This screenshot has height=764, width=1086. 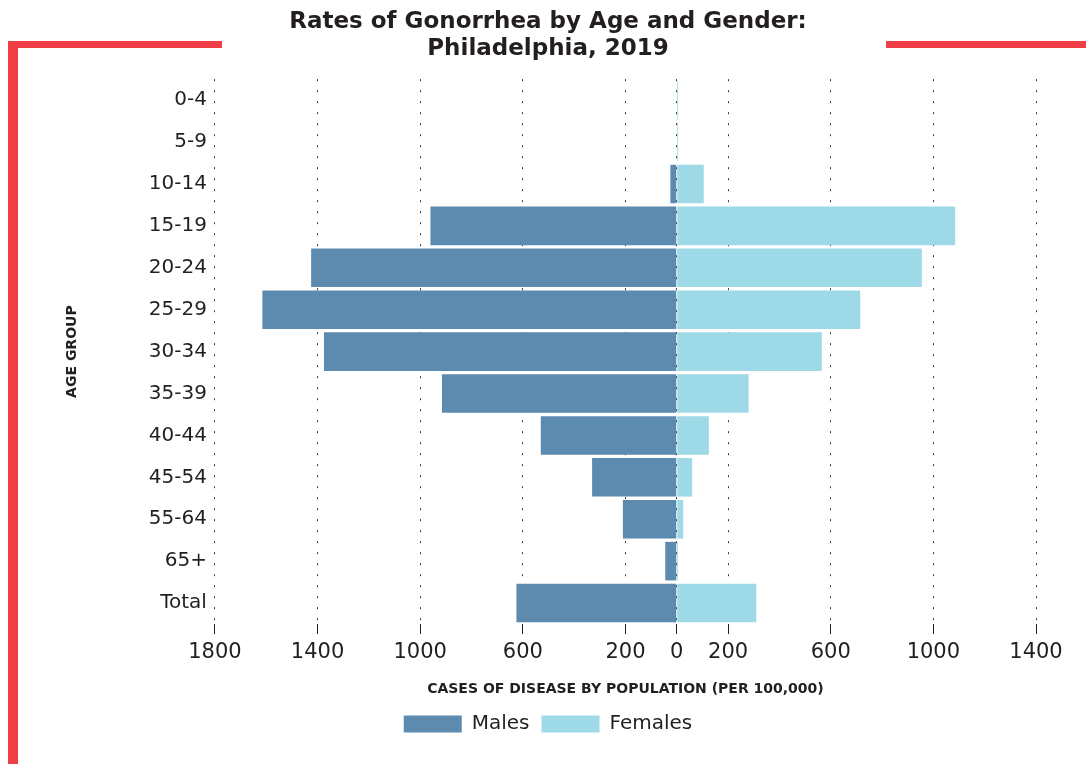 What do you see at coordinates (177, 433) in the screenshot?
I see `y-tick-label: 40-44` at bounding box center [177, 433].